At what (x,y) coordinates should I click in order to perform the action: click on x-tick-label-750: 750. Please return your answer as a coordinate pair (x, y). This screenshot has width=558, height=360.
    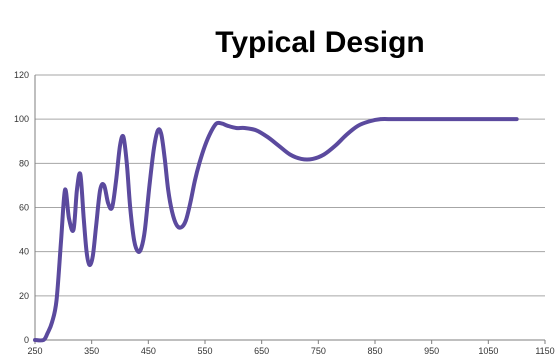
    Looking at the image, I should click on (318, 351).